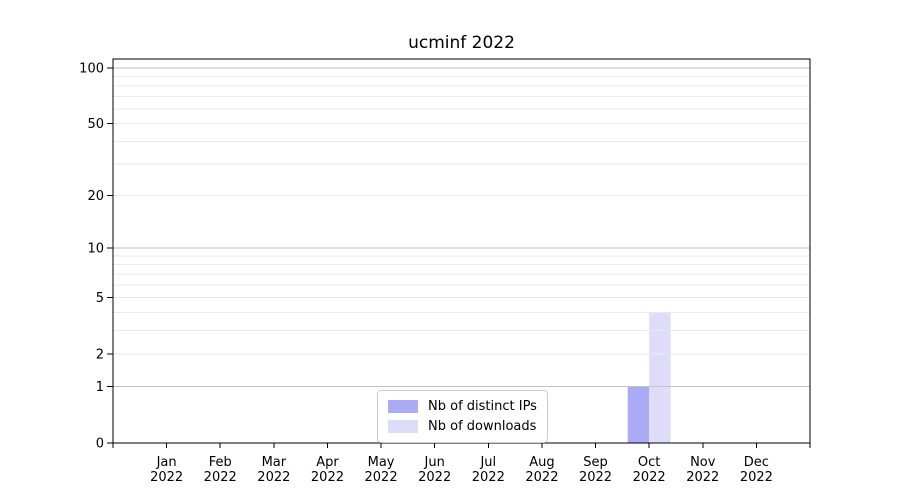 The width and height of the screenshot is (900, 500). I want to click on x-tick-label-month: Apr, so click(327, 462).